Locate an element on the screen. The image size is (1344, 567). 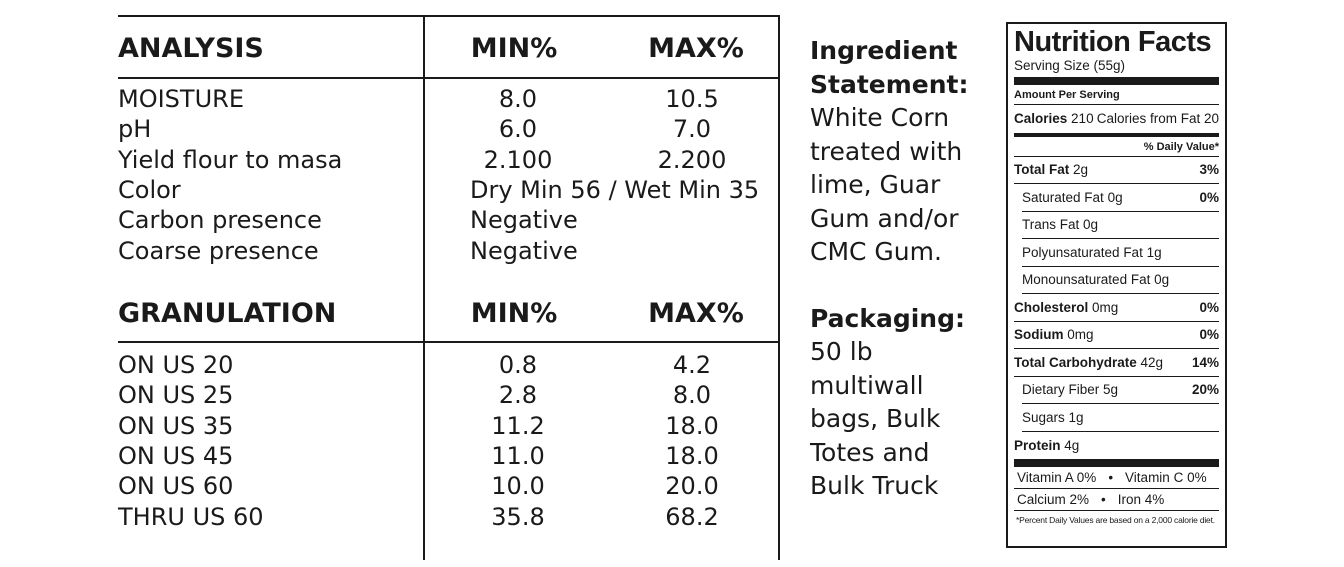
analysis-row-value: Dry Min 56 / Wet Min 35 is located at coordinates (615, 189).